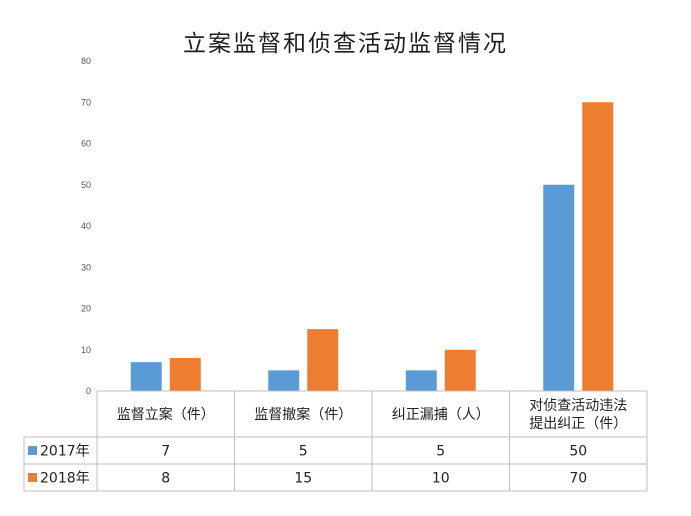 This screenshot has width=691, height=516. Describe the element at coordinates (578, 406) in the screenshot. I see `category-label: 对侦查活动违法` at that location.